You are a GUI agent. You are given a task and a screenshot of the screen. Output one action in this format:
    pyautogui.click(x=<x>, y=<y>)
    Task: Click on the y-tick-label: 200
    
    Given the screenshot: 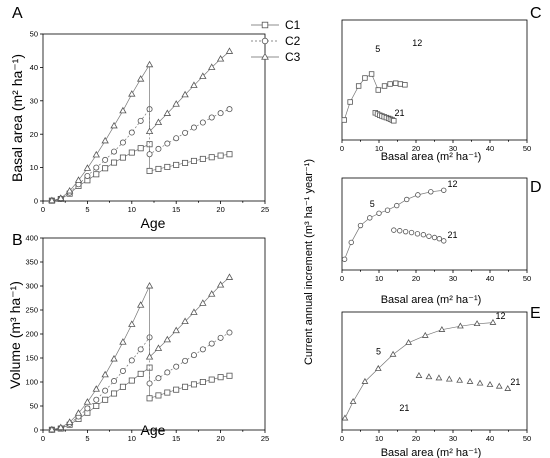 What is the action you would take?
    pyautogui.click(x=31, y=334)
    